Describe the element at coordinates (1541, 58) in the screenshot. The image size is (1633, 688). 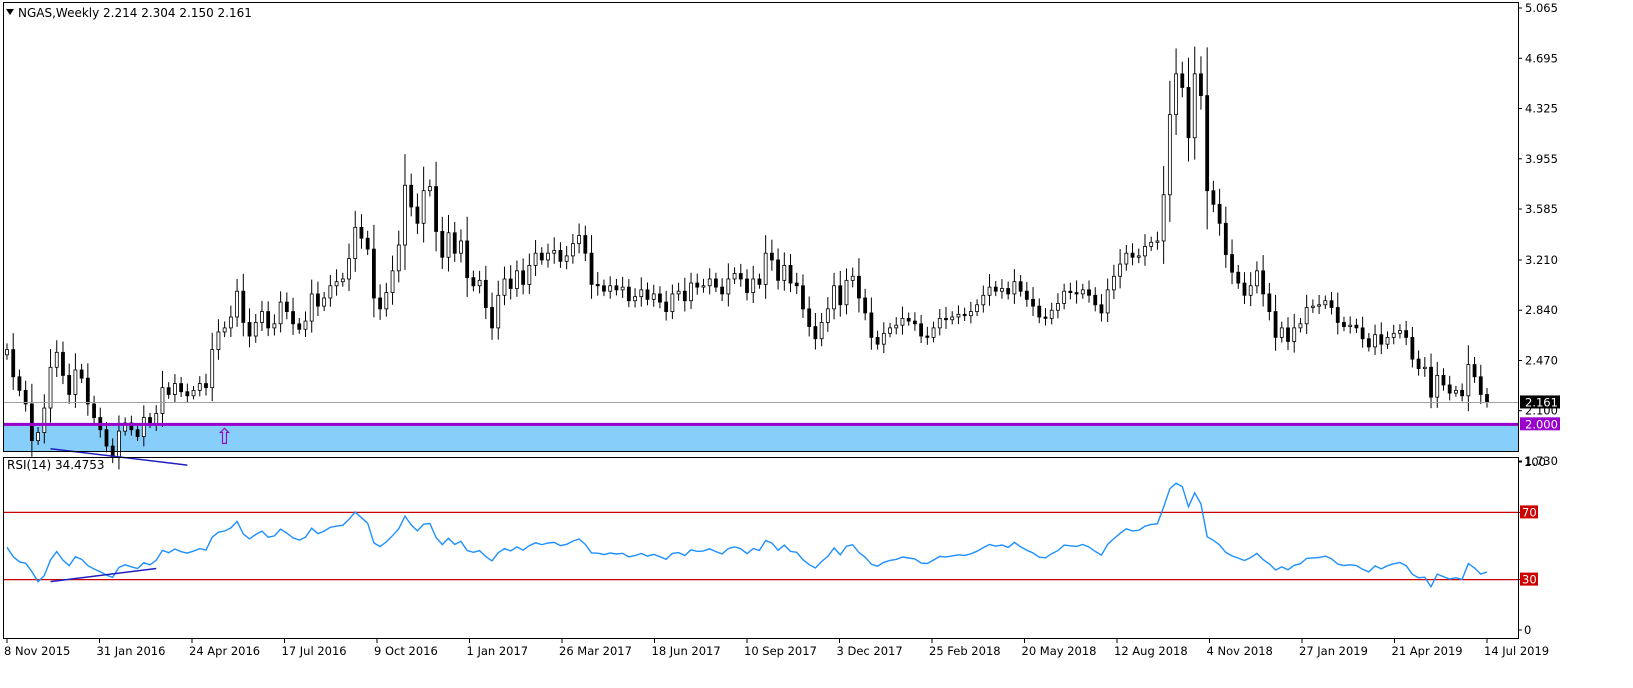
I see `price-tick-label: 4.695` at that location.